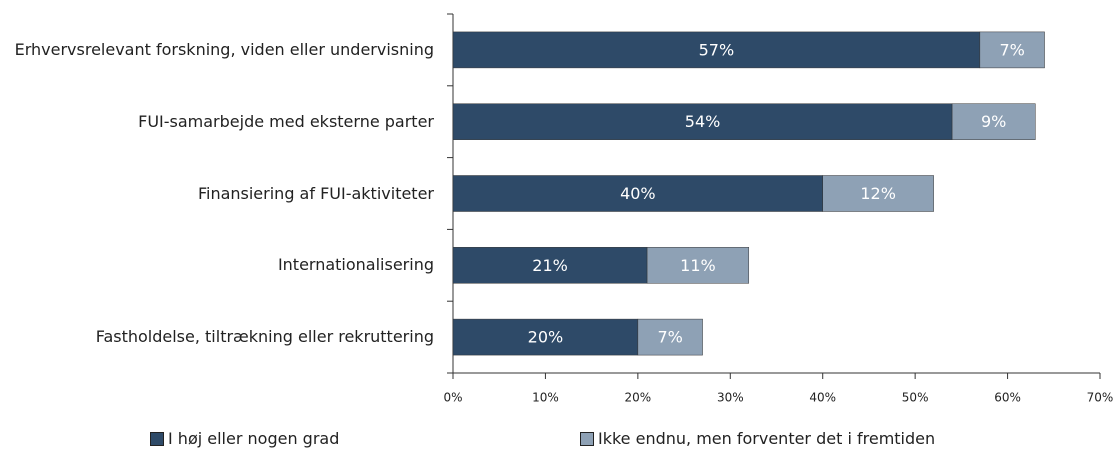  I want to click on category-label: FUI-samarbejde med eksterne parter, so click(286, 121).